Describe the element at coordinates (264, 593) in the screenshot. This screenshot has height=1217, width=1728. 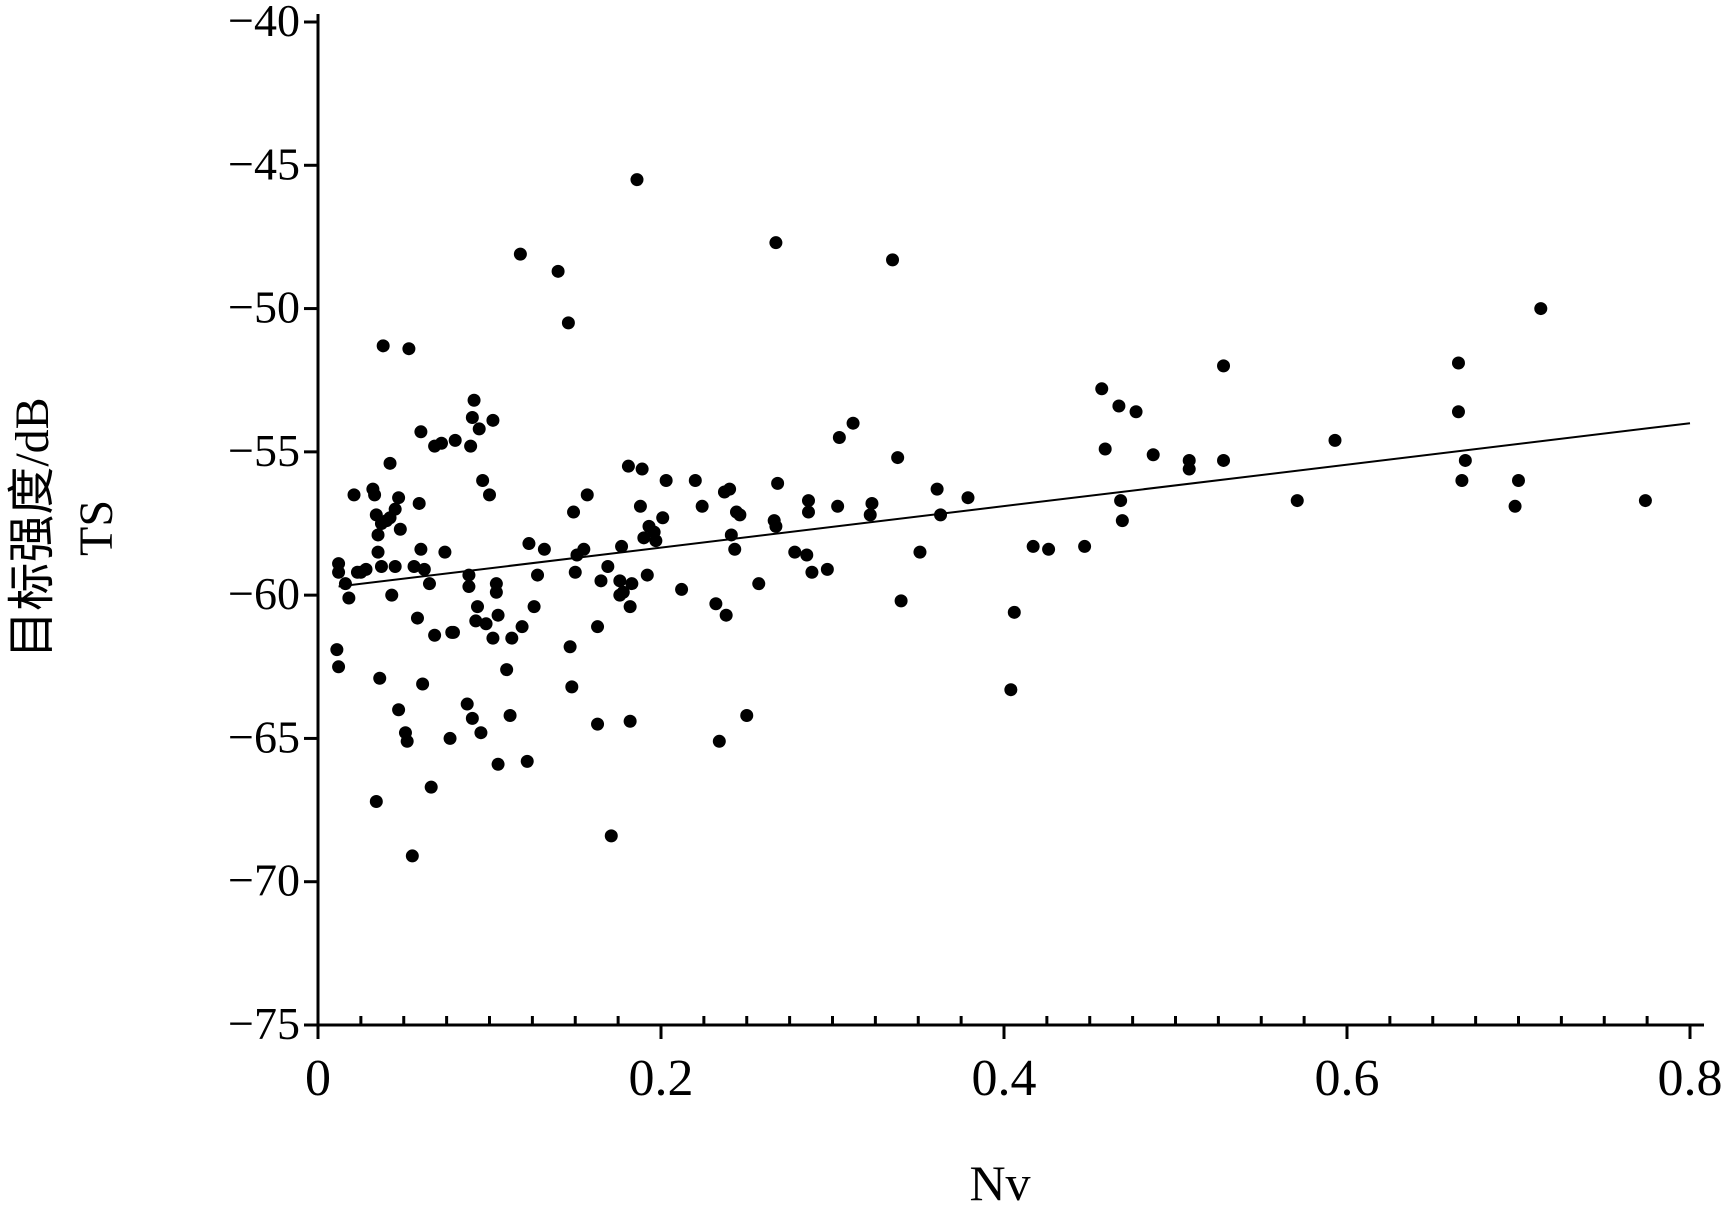
I see `y-tick-label: −60` at that location.